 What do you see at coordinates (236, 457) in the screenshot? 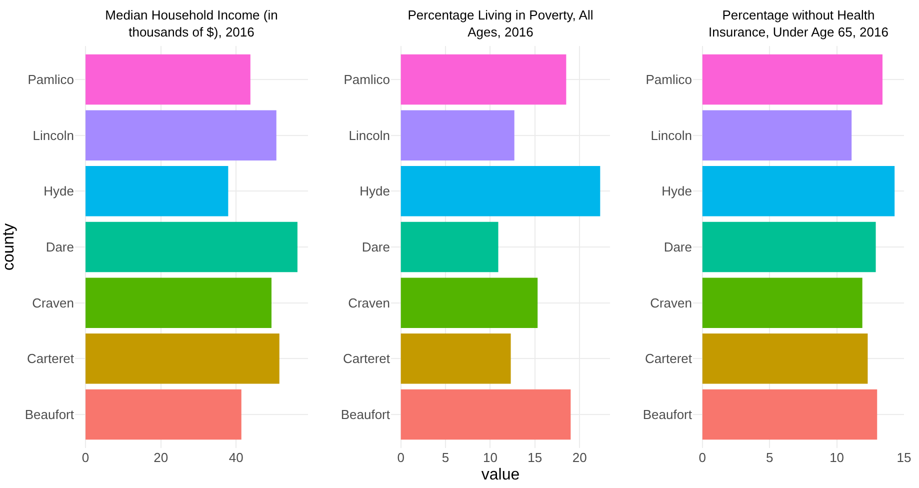
I see `x-tick-label: 40` at bounding box center [236, 457].